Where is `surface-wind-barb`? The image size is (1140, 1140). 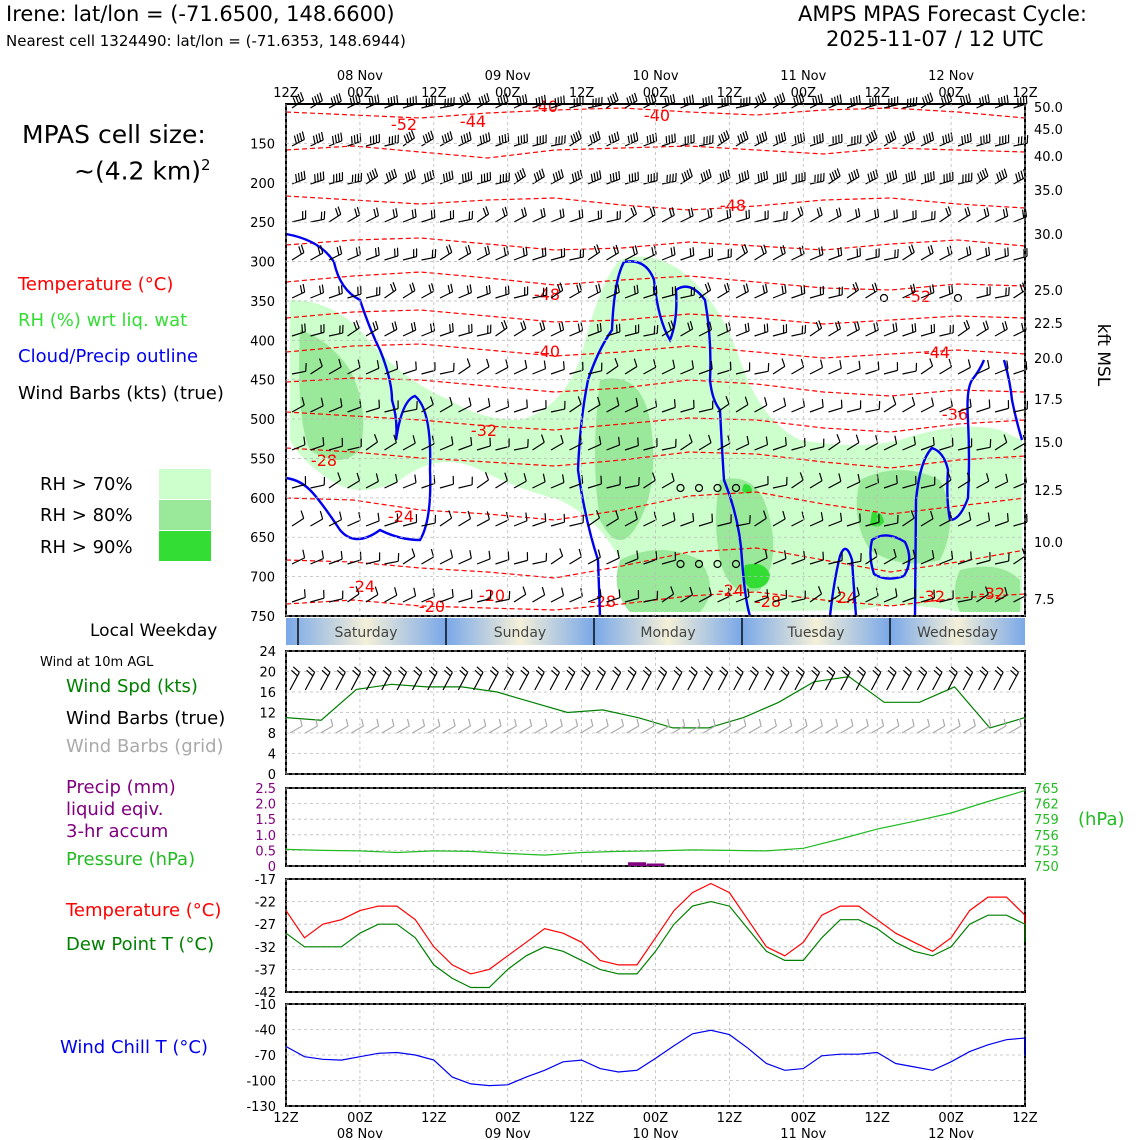 surface-wind-barb is located at coordinates (983, 678).